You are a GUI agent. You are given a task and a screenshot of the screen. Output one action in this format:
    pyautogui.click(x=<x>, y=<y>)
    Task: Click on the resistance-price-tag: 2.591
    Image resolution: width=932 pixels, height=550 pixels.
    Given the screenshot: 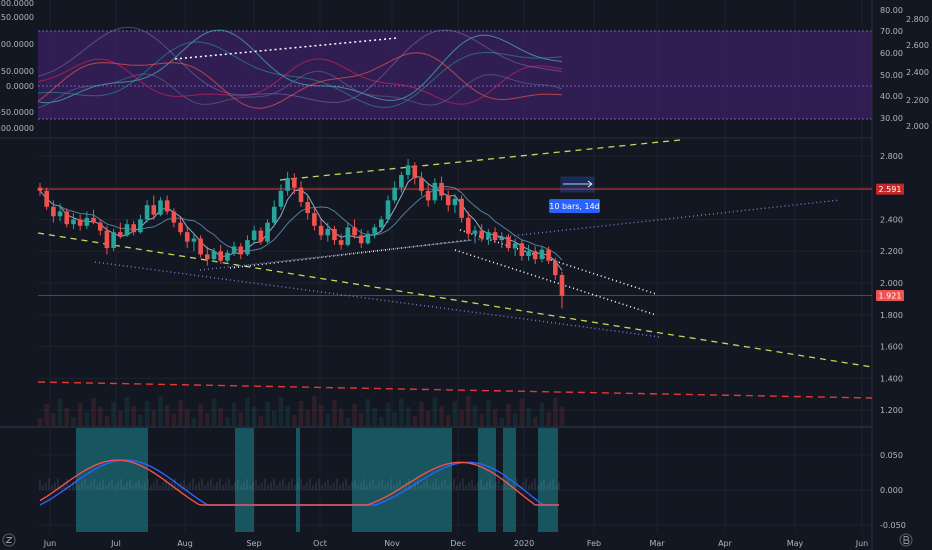 What is the action you would take?
    pyautogui.click(x=890, y=189)
    